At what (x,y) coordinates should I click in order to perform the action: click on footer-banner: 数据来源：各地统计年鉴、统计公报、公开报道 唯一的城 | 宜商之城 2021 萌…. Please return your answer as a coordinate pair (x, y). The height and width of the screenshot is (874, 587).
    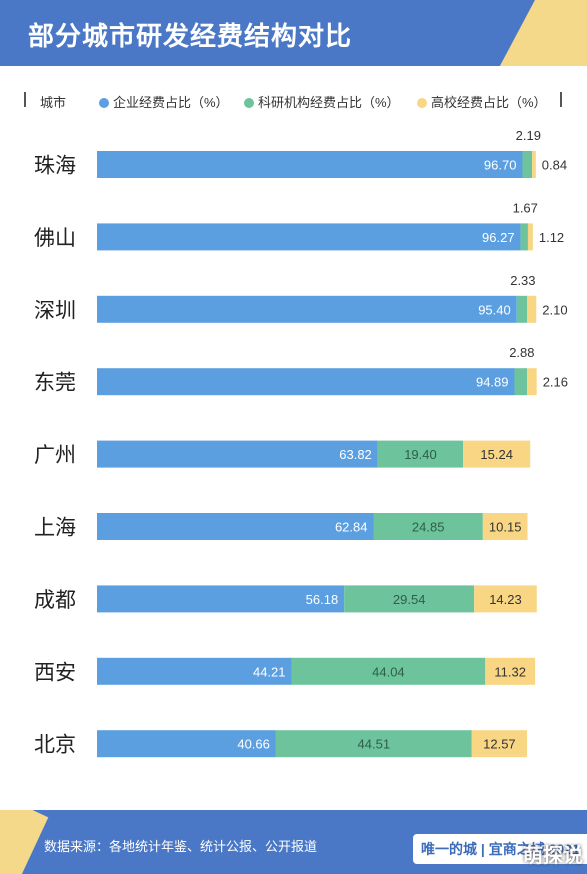
    Looking at the image, I should click on (293, 842).